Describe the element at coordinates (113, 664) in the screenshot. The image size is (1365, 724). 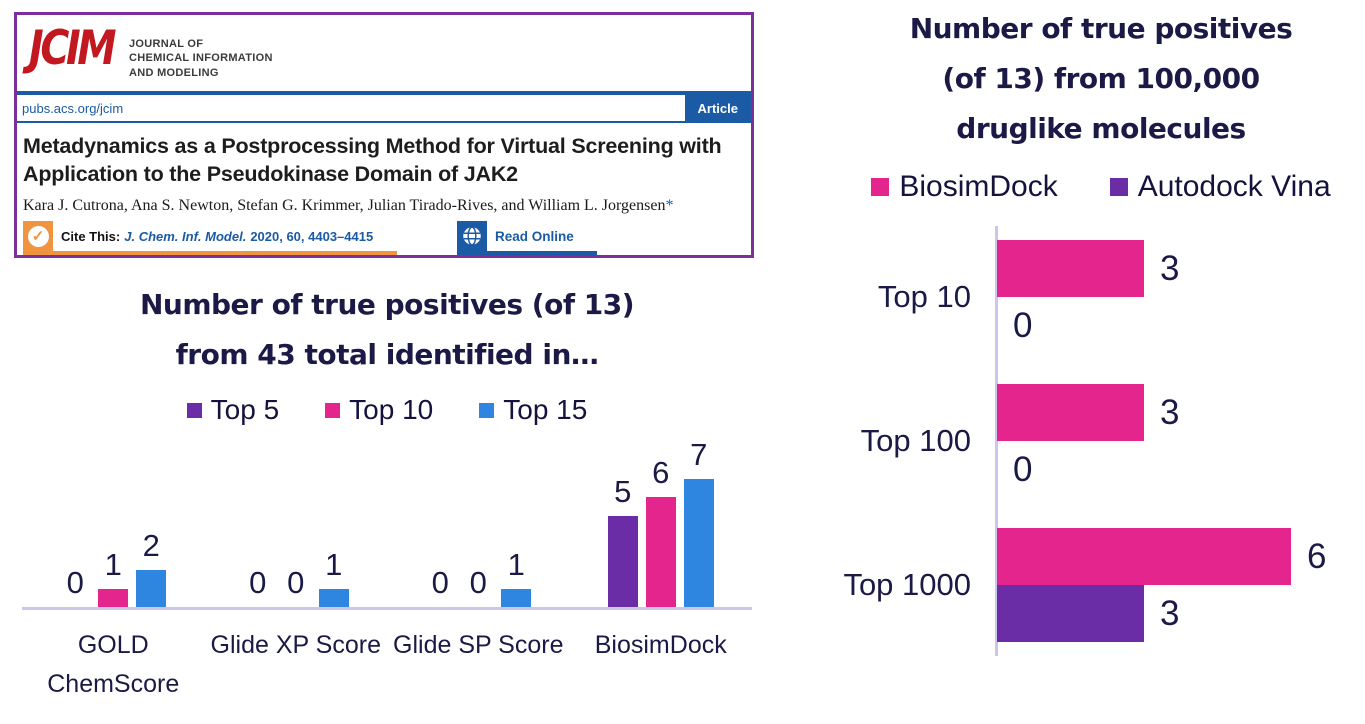
I see `category-label: GOLD ChemScore` at that location.